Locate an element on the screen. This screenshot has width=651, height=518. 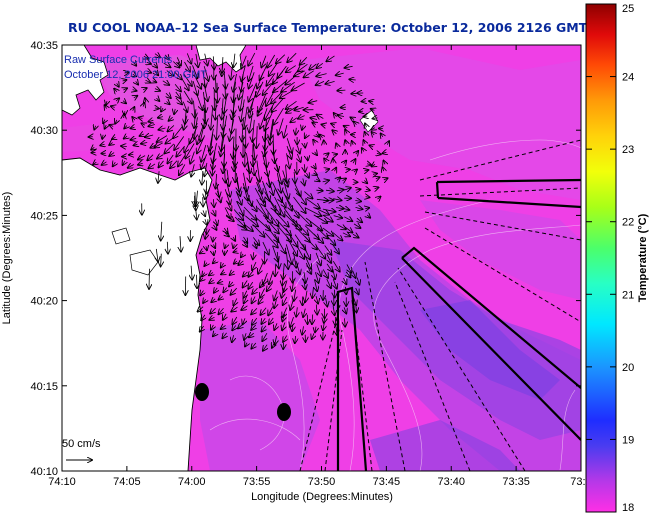
y-tick-label: 40:15 is located at coordinates (44, 387).